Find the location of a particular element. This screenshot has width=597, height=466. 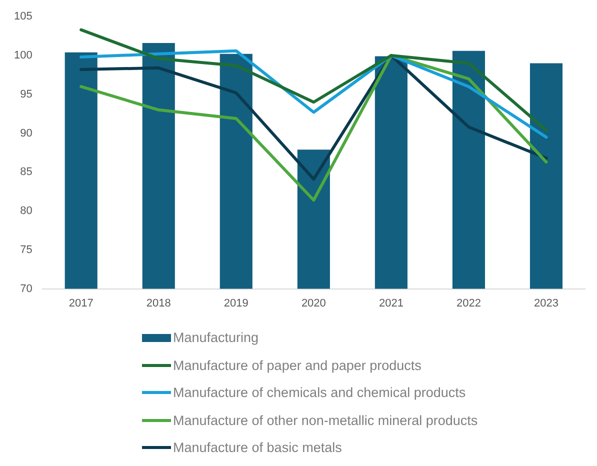

y-tick-label: 70 is located at coordinates (26, 288).